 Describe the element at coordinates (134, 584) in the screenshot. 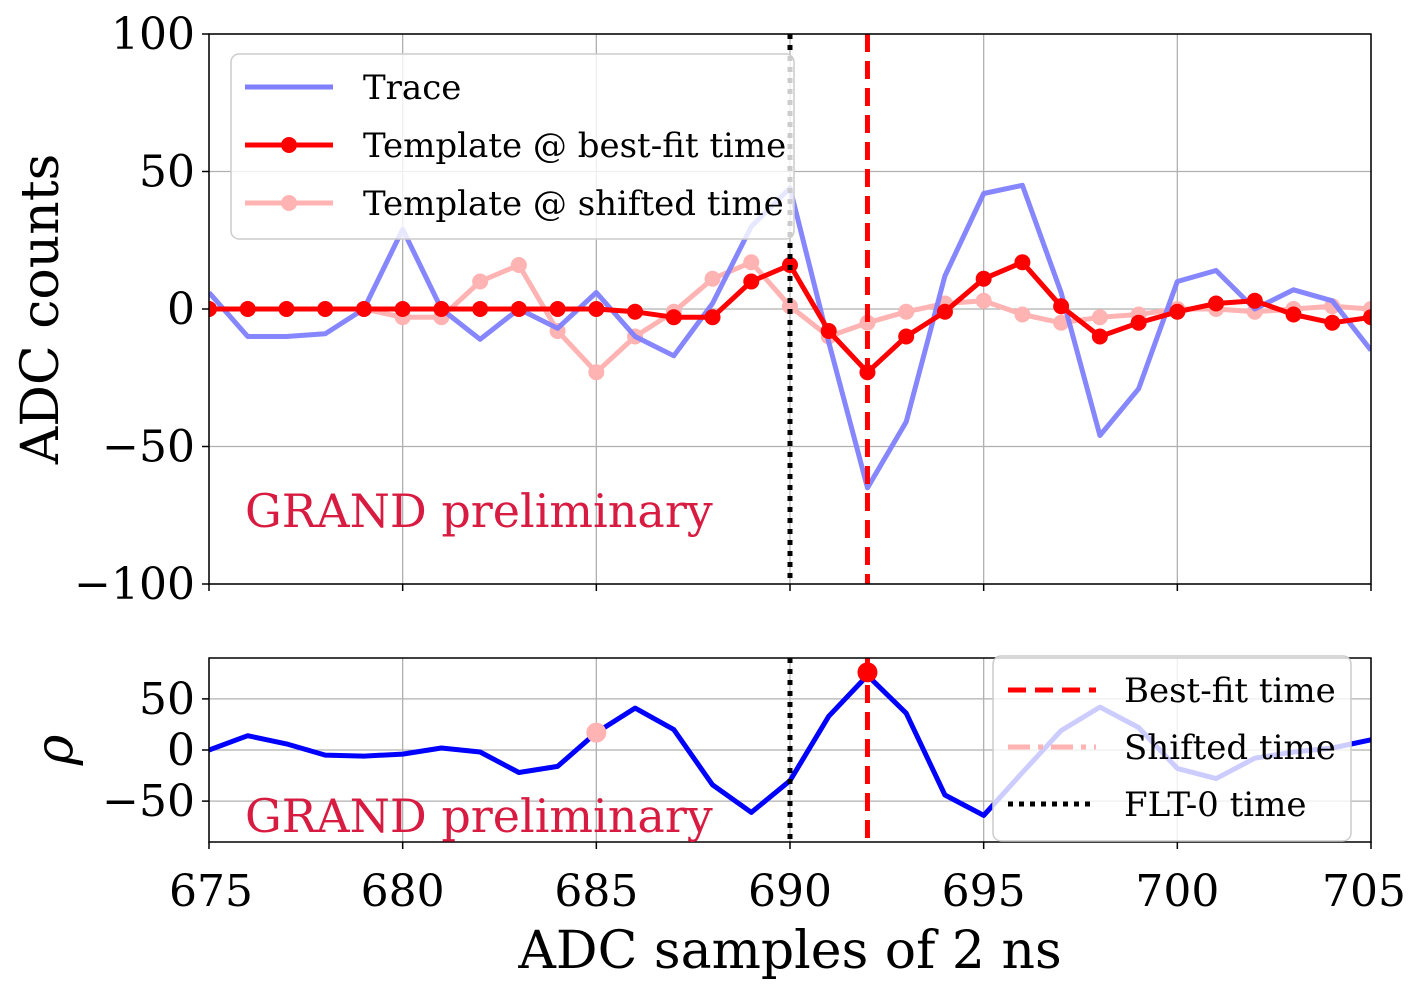

I see `top-ytick-label-0: −100` at that location.